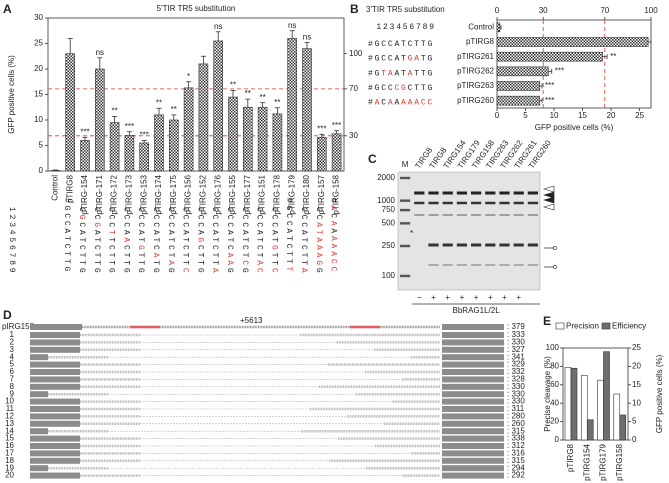 The image size is (669, 483). I want to click on row-label: 19, so click(9, 467).